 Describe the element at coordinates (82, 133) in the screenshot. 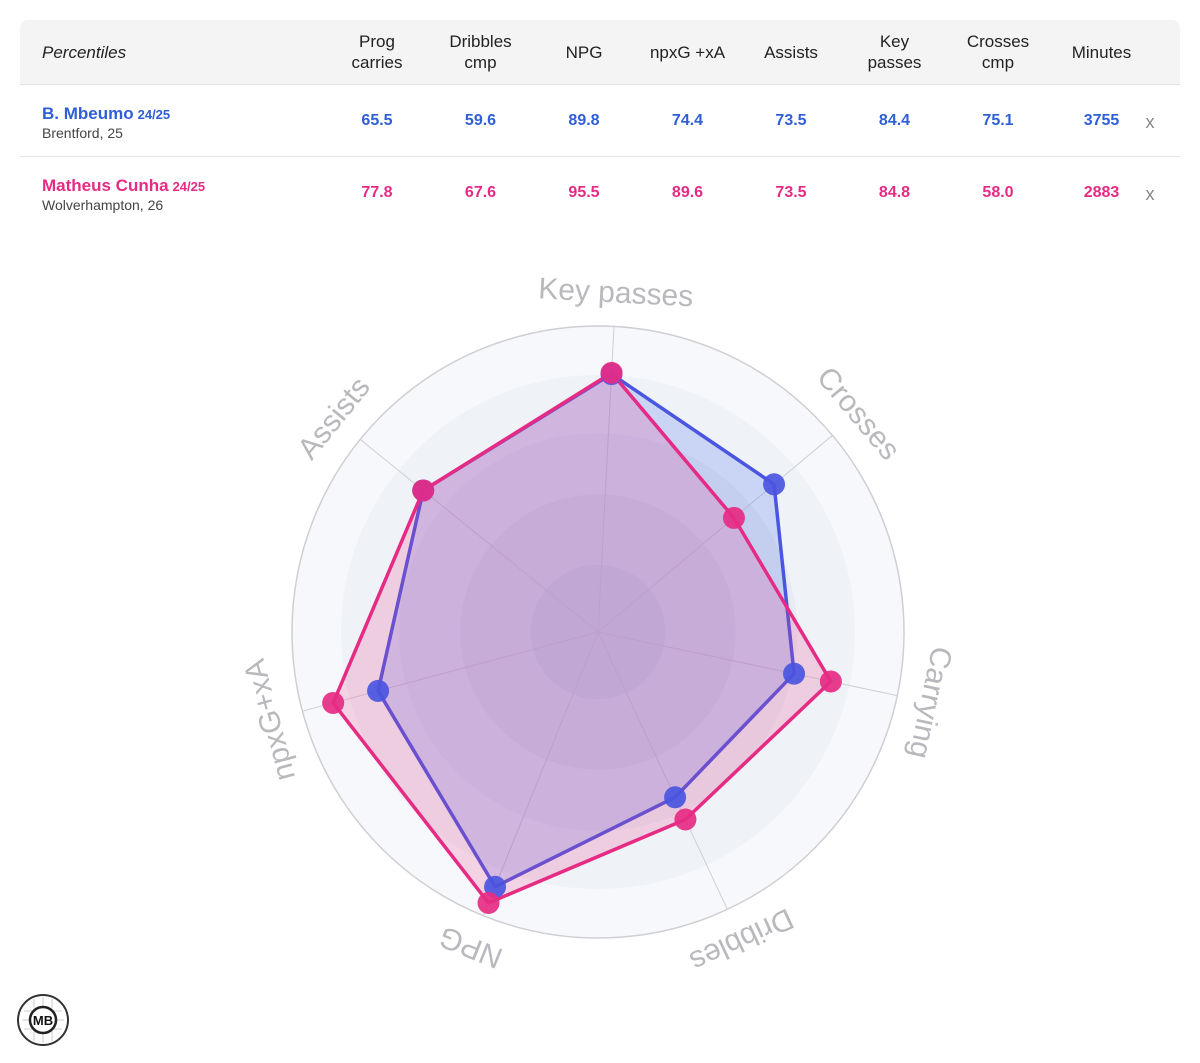

I see `player-club-age: Brentford, 25` at that location.